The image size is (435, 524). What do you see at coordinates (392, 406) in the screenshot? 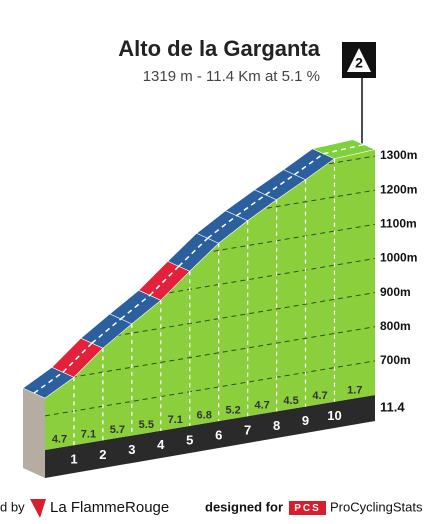
I see `x-tick-label: 11.4` at bounding box center [392, 406].